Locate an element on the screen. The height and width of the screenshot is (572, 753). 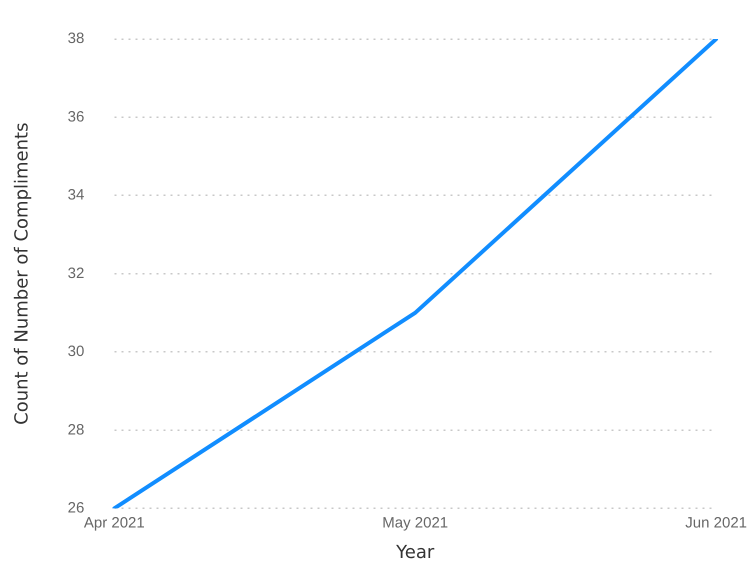
y-tick-label: 26 is located at coordinates (76, 508).